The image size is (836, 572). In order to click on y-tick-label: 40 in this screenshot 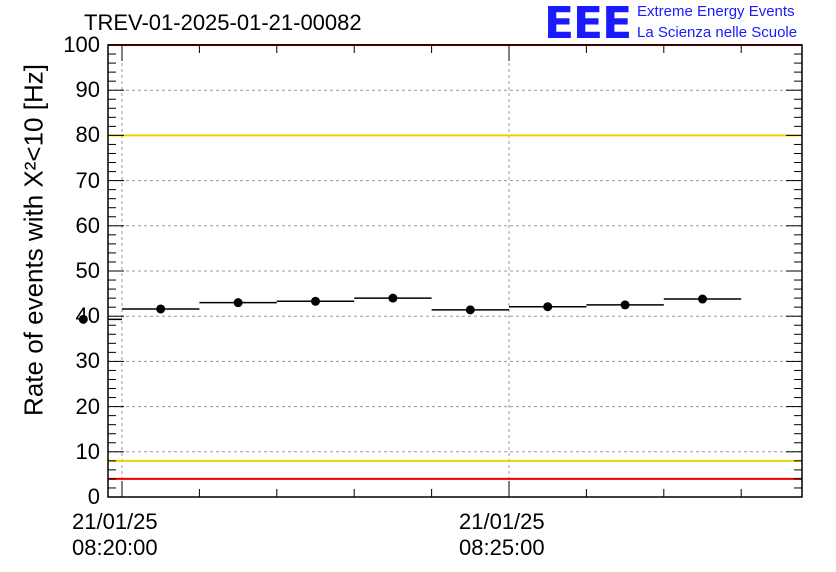, I will do `click(87, 316)`.